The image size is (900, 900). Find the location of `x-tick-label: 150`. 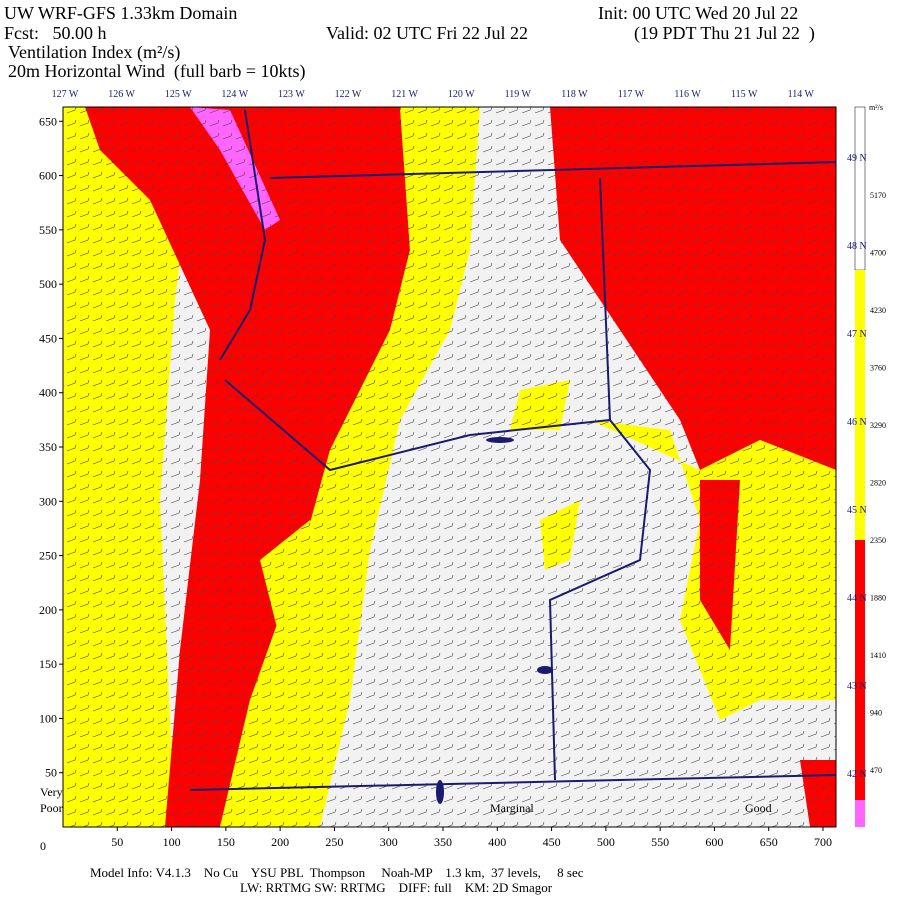

x-tick-label: 150 is located at coordinates (226, 842).